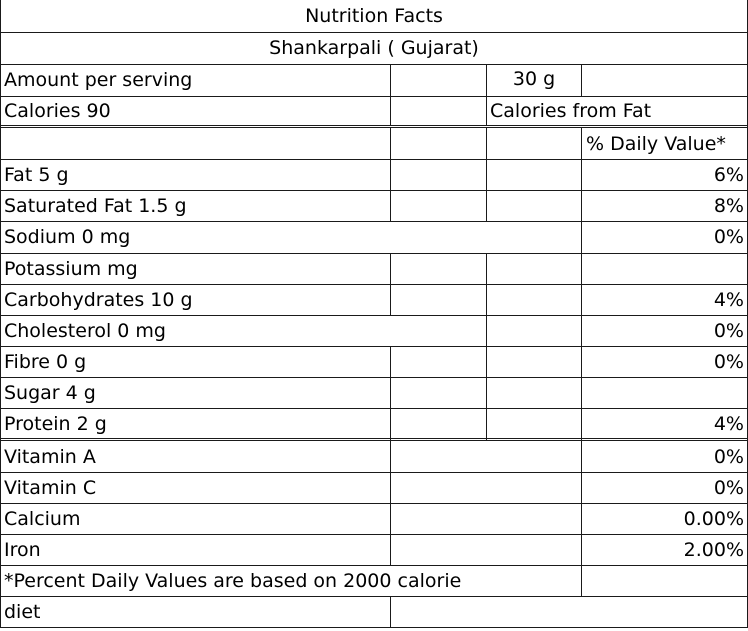 This screenshot has height=631, width=748. I want to click on nutrient-name: Fibre 0 g, so click(45, 362).